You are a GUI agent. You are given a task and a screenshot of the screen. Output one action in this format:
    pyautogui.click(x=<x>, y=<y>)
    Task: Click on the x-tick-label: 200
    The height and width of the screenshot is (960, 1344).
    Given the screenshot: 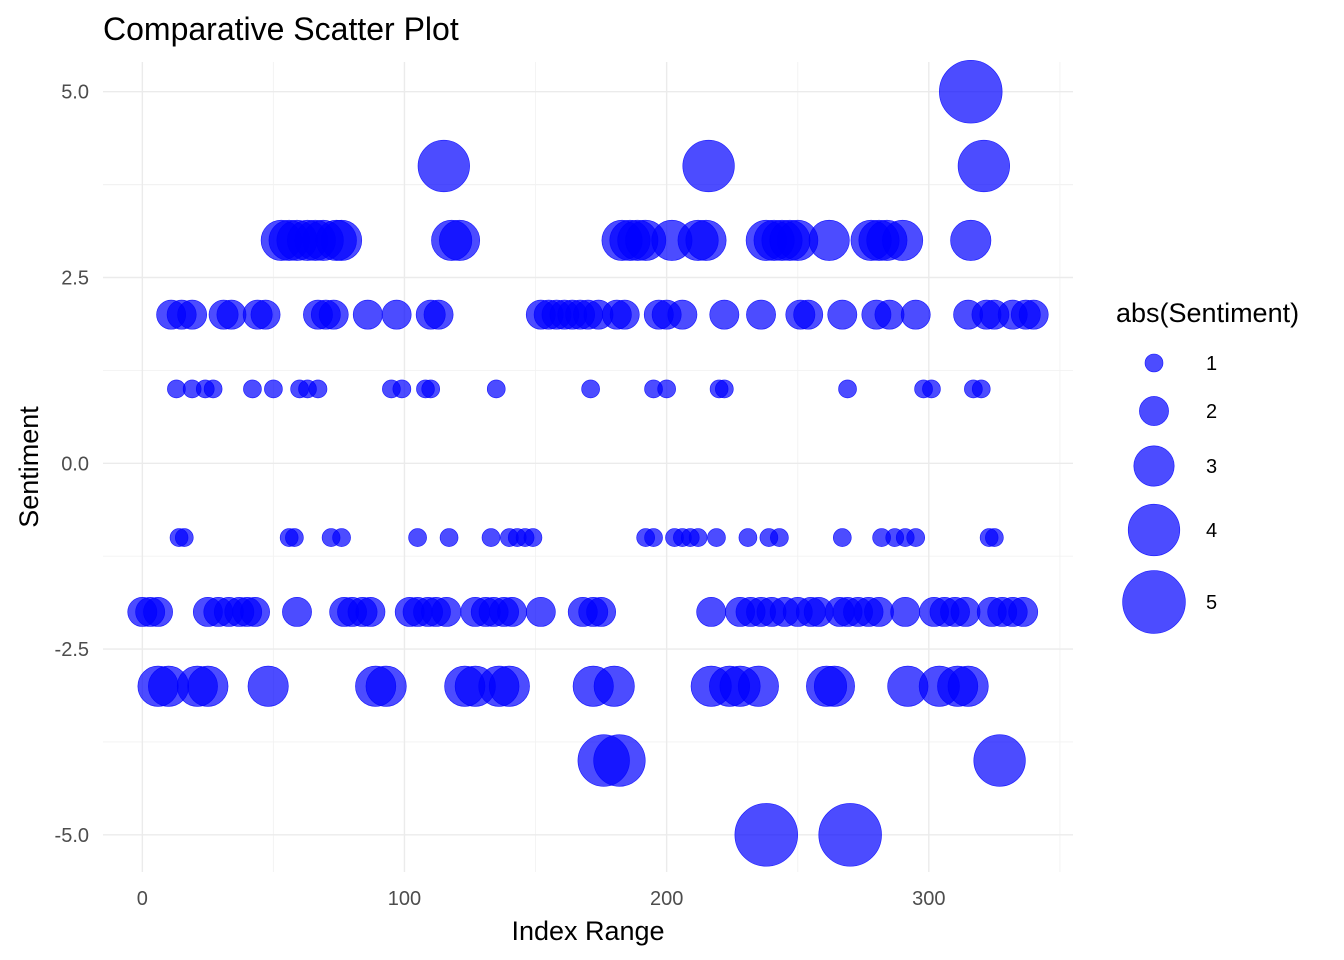 What is the action you would take?
    pyautogui.click(x=666, y=899)
    